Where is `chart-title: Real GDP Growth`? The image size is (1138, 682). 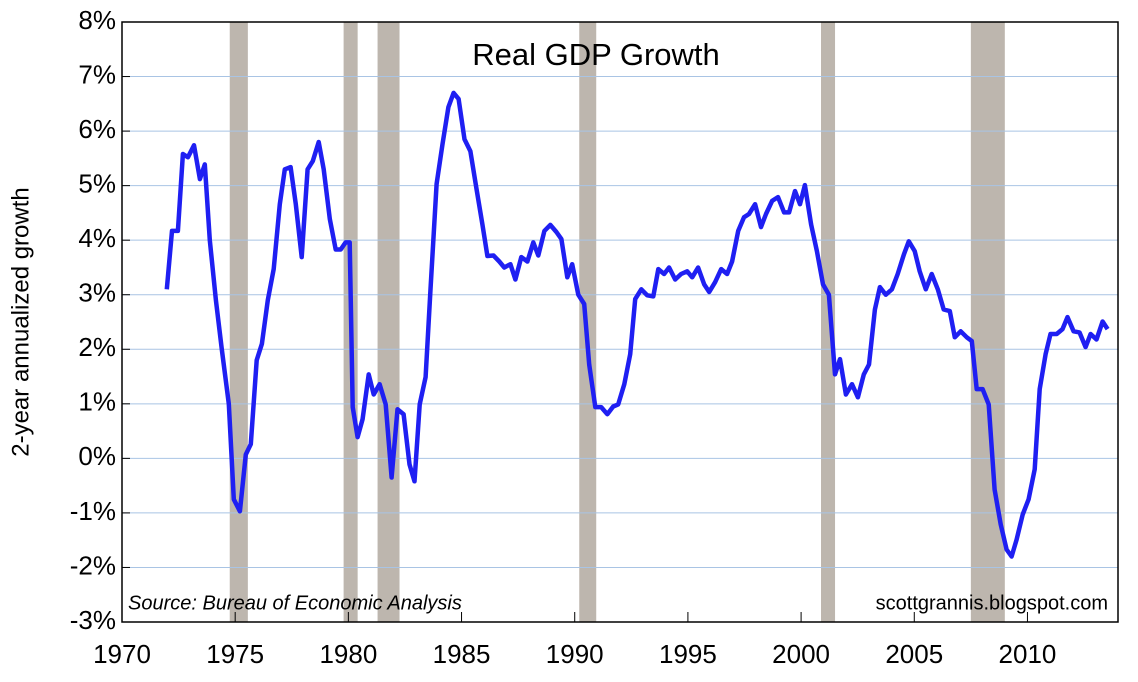 chart-title: Real GDP Growth is located at coordinates (596, 54).